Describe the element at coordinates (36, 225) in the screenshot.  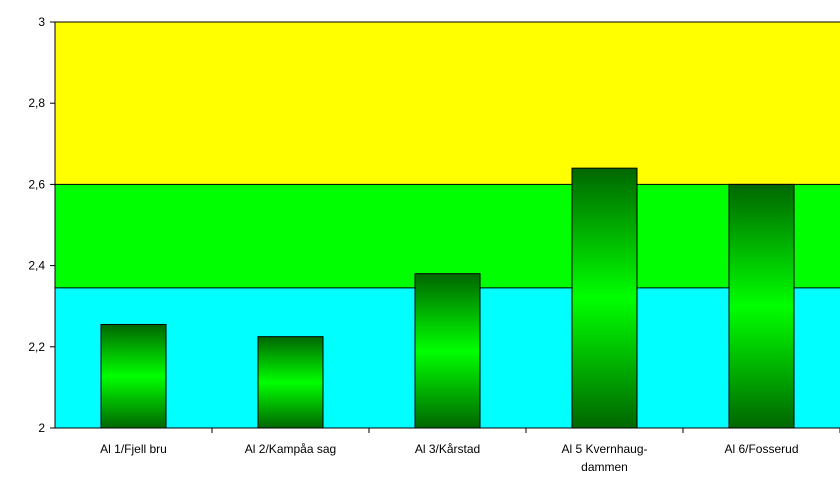
I see `y-axis-tick-labels: 2 2,2 2,4 2,6 2,8 3` at that location.